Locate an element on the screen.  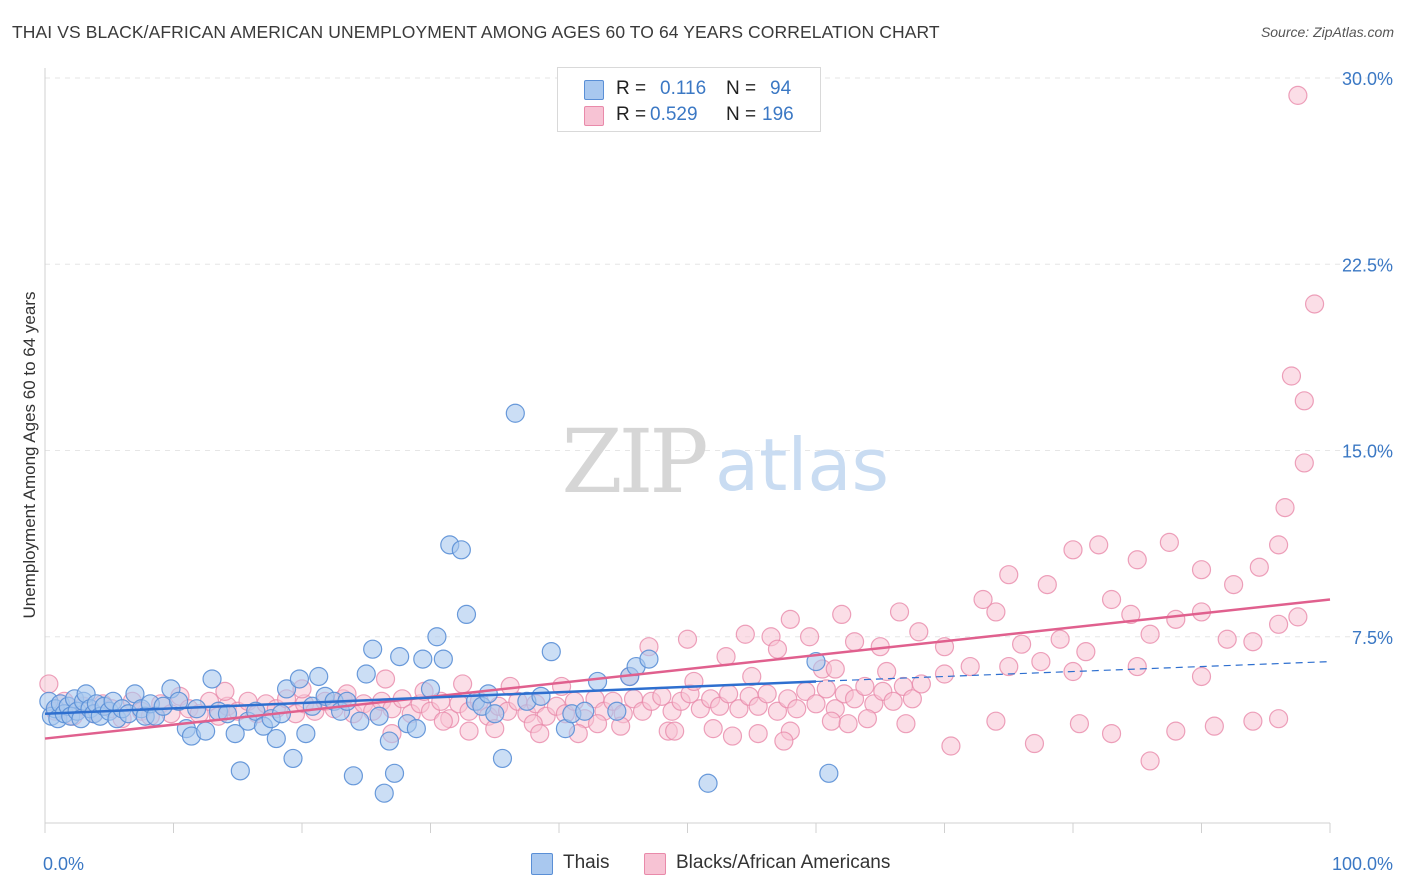
bottom-legend-label-blacks: Blacks/African Americans is located at coordinates (783, 862).